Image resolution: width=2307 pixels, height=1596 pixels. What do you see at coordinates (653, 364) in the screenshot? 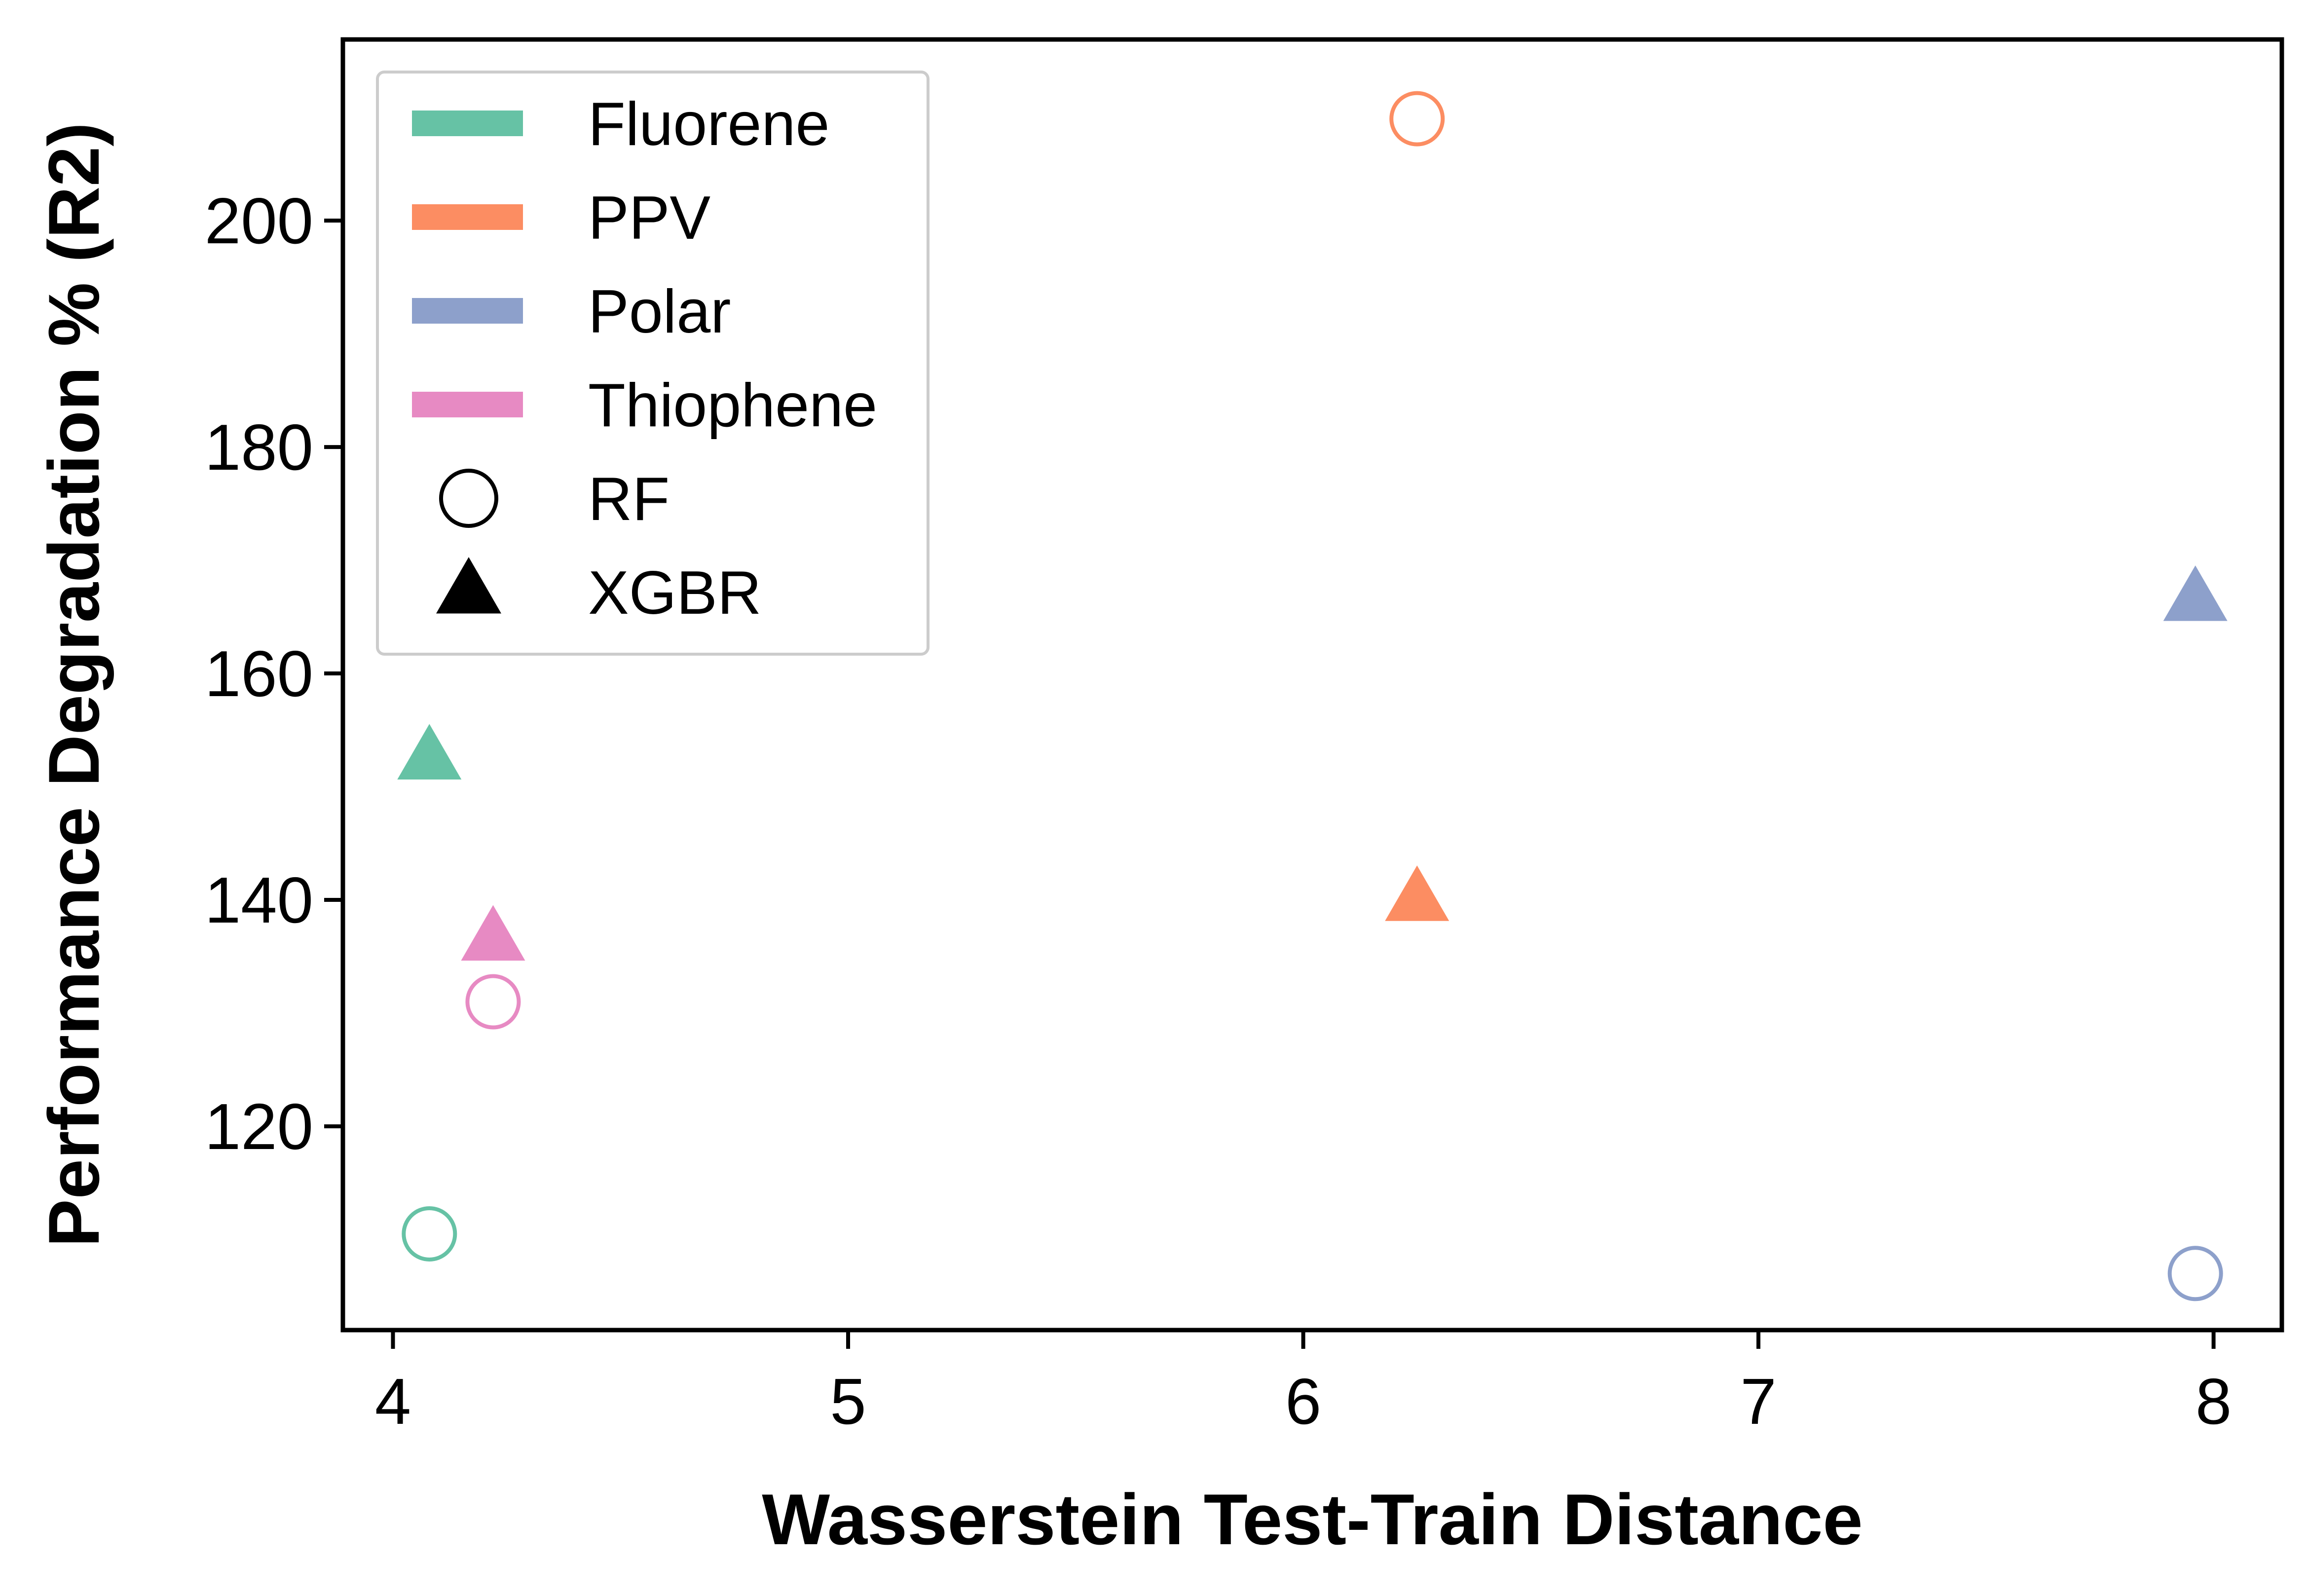
I see `legend: Fluorene PPV Polar Thiophene RF XGBR` at bounding box center [653, 364].